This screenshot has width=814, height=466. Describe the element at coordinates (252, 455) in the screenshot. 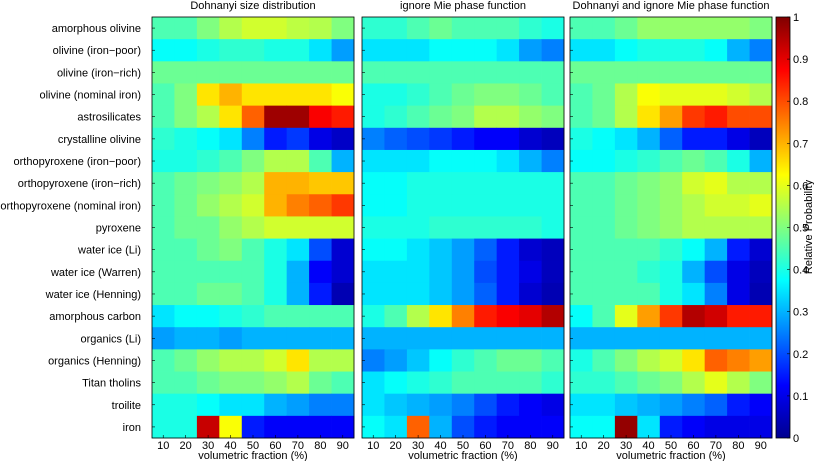

I see `x-axis-label: volumetric fraction (%)` at that location.